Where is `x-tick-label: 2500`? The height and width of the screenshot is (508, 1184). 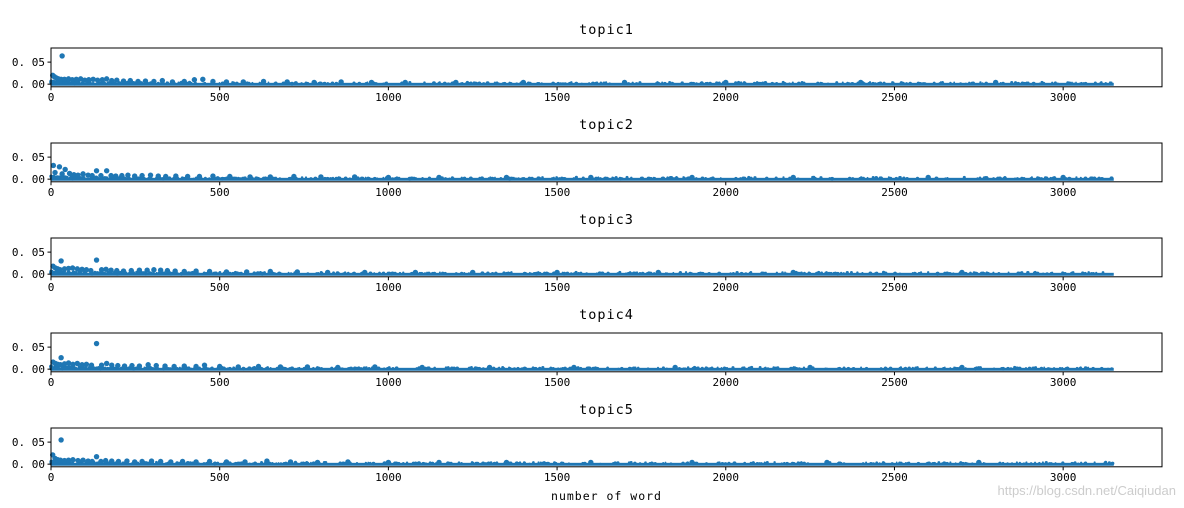
x-tick-label: 2500 is located at coordinates (894, 287).